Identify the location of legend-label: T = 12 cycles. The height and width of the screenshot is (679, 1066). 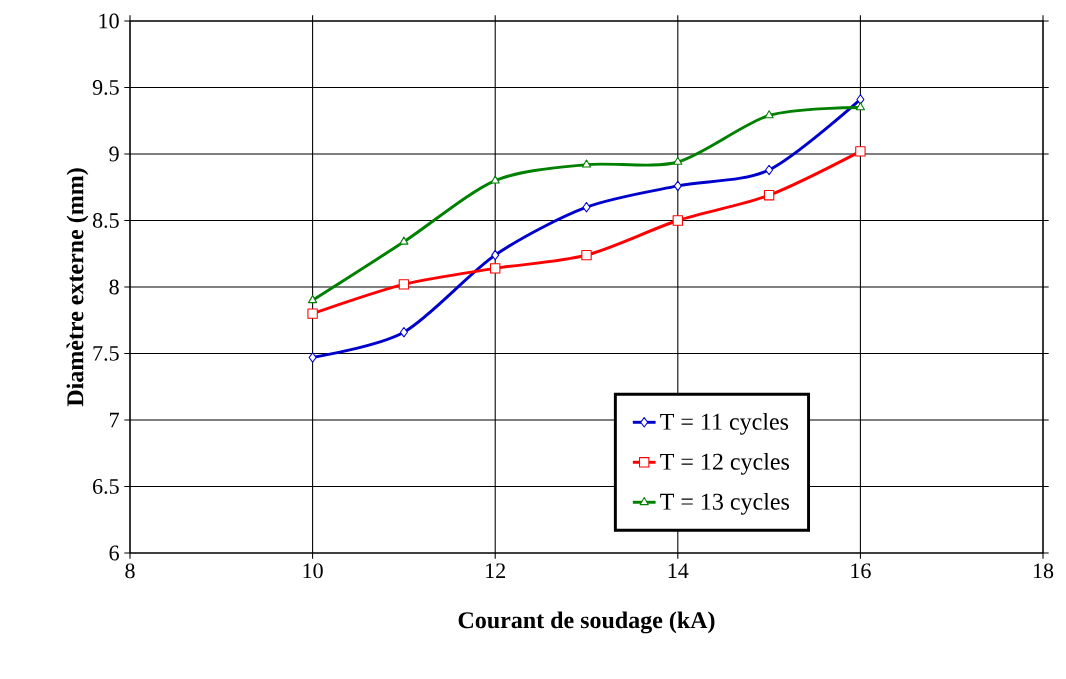
(725, 463).